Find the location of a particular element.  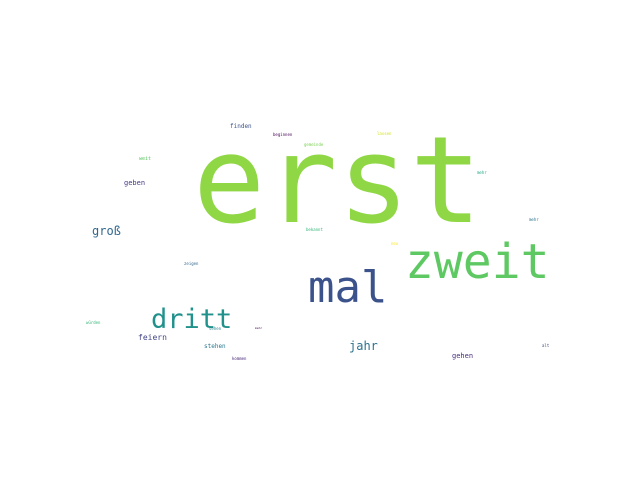

word-gross: groß is located at coordinates (106, 231).